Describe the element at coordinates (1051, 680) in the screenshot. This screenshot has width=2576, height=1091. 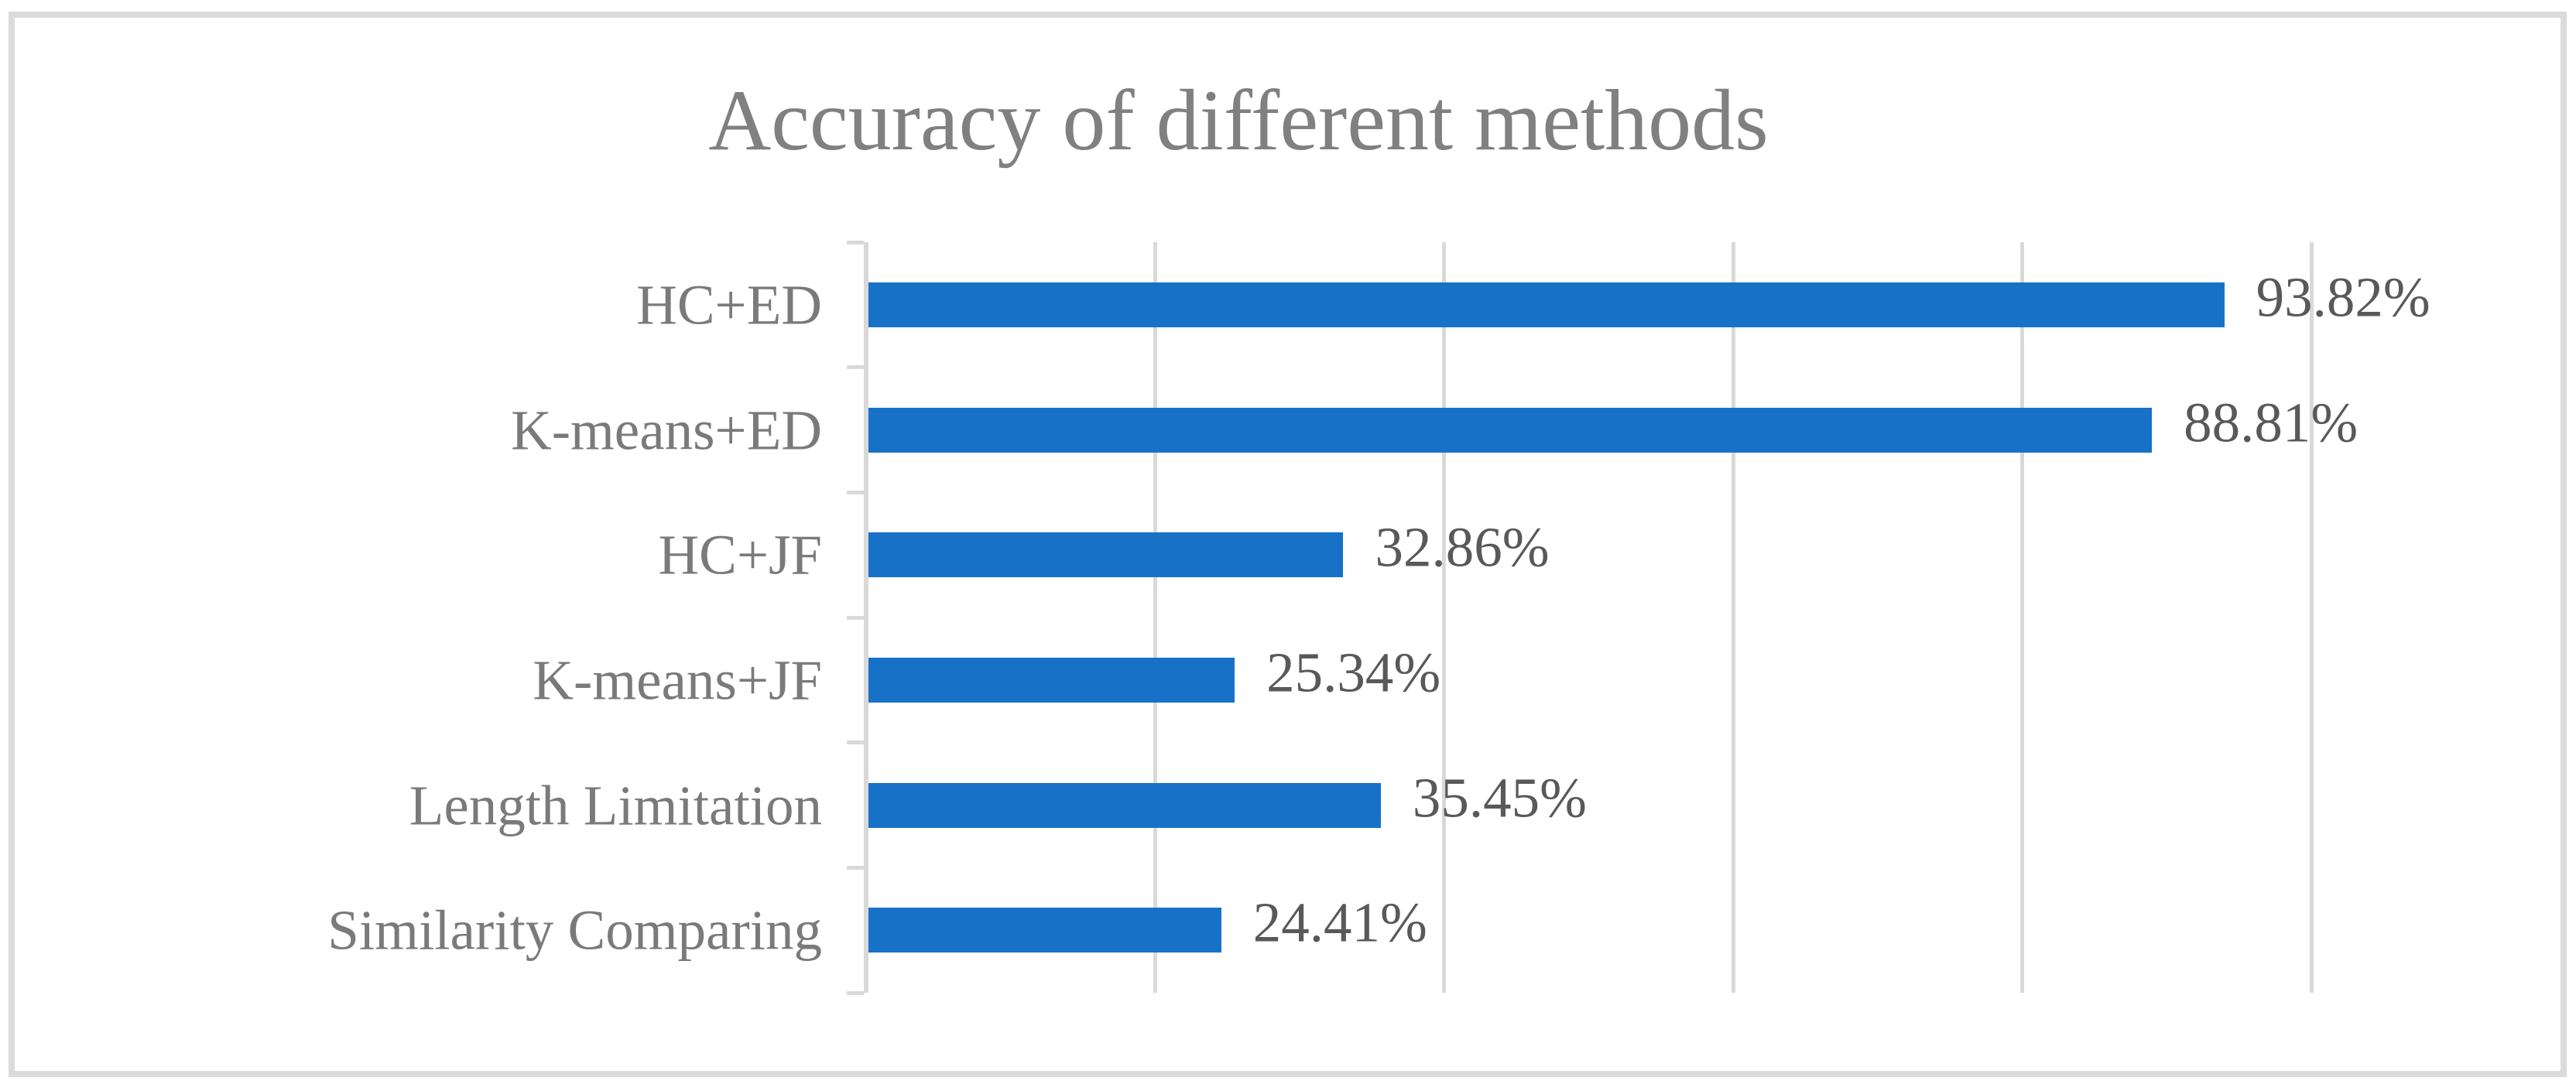
I see `bar-k-means-jf` at that location.